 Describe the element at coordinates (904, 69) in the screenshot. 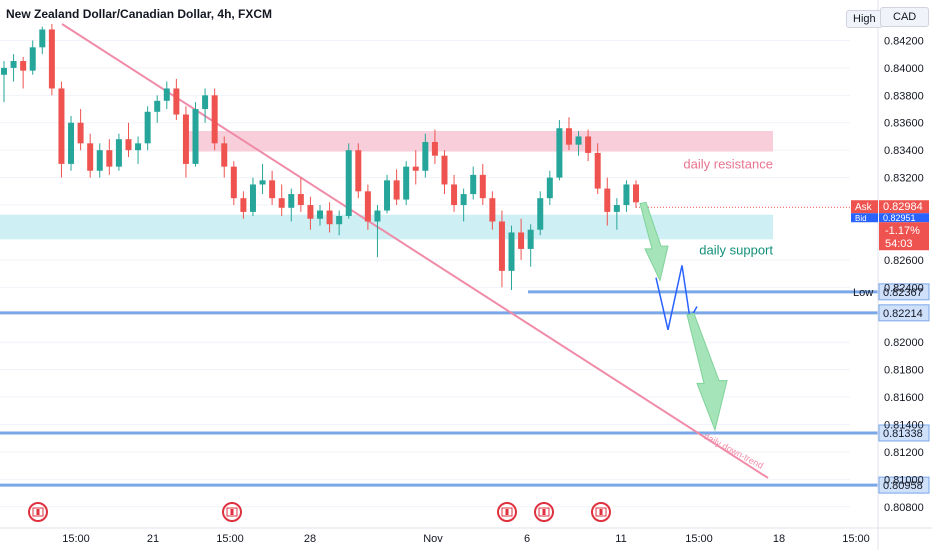

I see `price-tick-label: 0.84000` at that location.